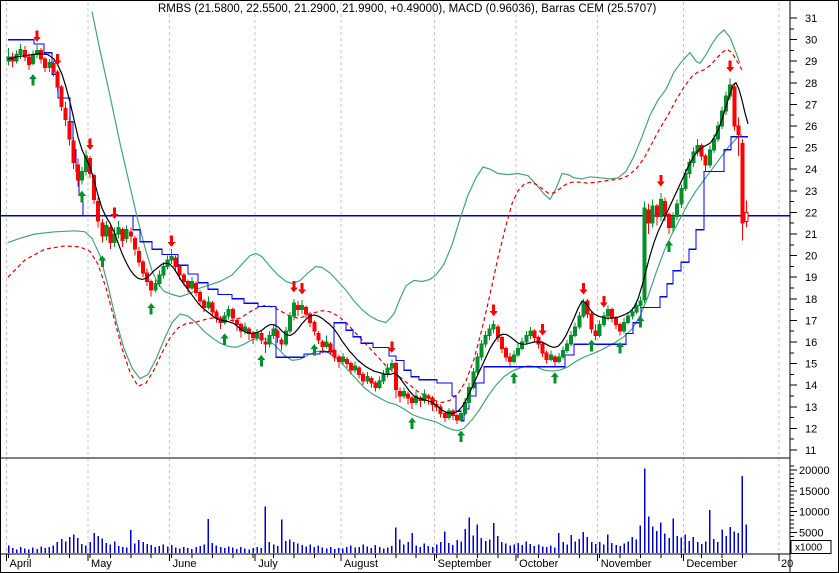 This screenshot has height=573, width=839. What do you see at coordinates (268, 564) in the screenshot?
I see `month-label: July` at bounding box center [268, 564].